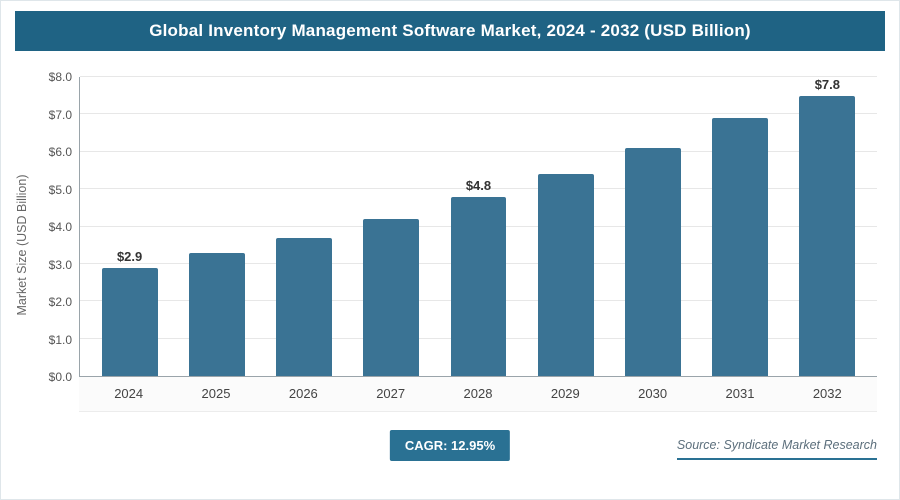 This screenshot has width=900, height=500. I want to click on y-tick-label: $0.0, so click(60, 377).